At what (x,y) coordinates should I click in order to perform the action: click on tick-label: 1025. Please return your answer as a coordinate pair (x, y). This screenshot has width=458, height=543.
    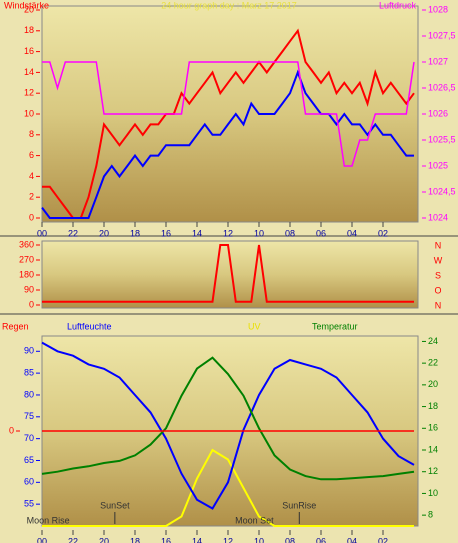
    Looking at the image, I should click on (438, 165).